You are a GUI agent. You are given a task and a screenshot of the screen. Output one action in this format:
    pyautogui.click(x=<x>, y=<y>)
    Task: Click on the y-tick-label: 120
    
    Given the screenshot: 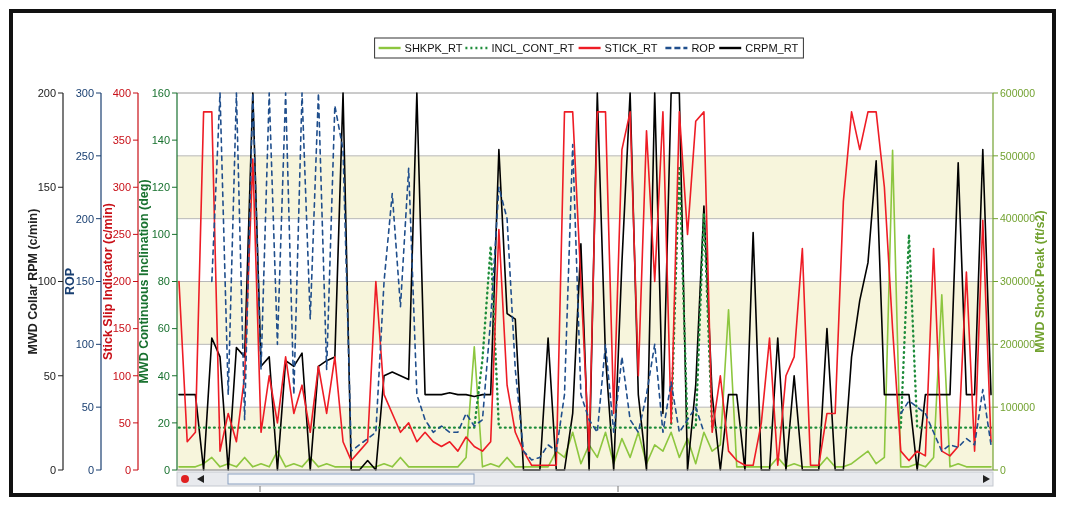 What is the action you would take?
    pyautogui.click(x=160, y=187)
    